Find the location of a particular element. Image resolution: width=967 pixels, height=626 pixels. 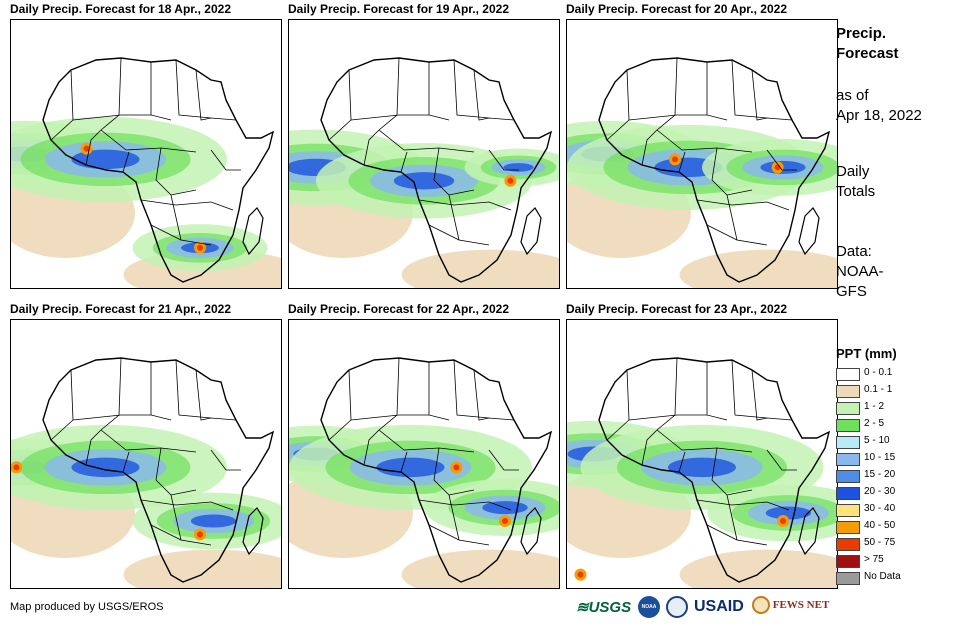

data-source-line-3: GFS is located at coordinates (851, 291).